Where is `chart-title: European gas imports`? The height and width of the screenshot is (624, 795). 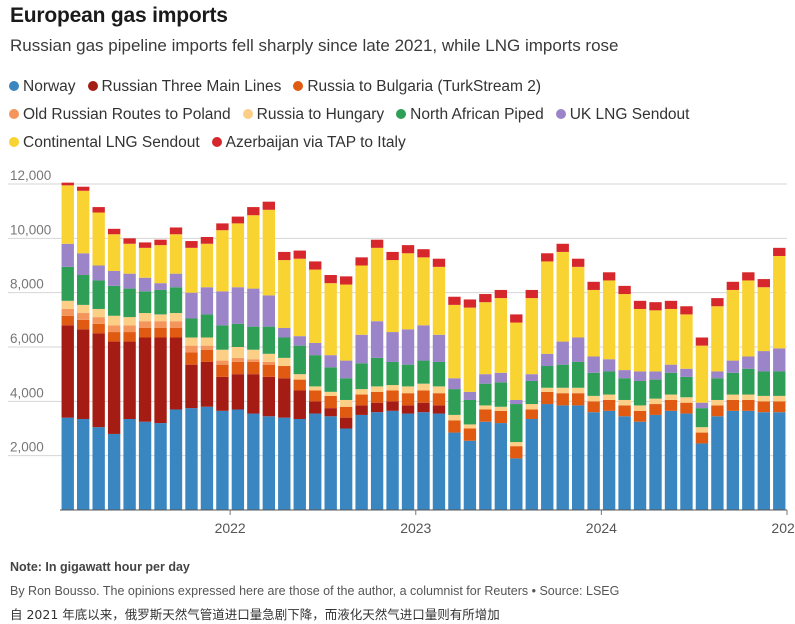 chart-title: European gas imports is located at coordinates (119, 15).